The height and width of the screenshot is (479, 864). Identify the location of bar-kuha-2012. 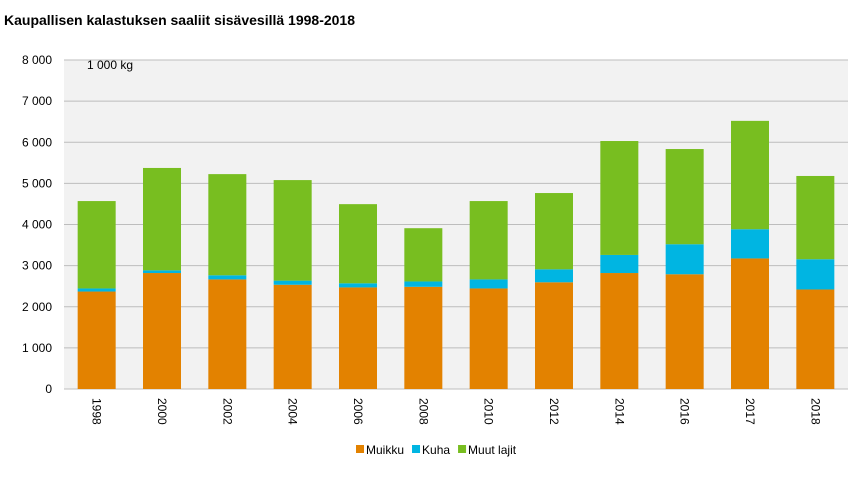
(554, 276).